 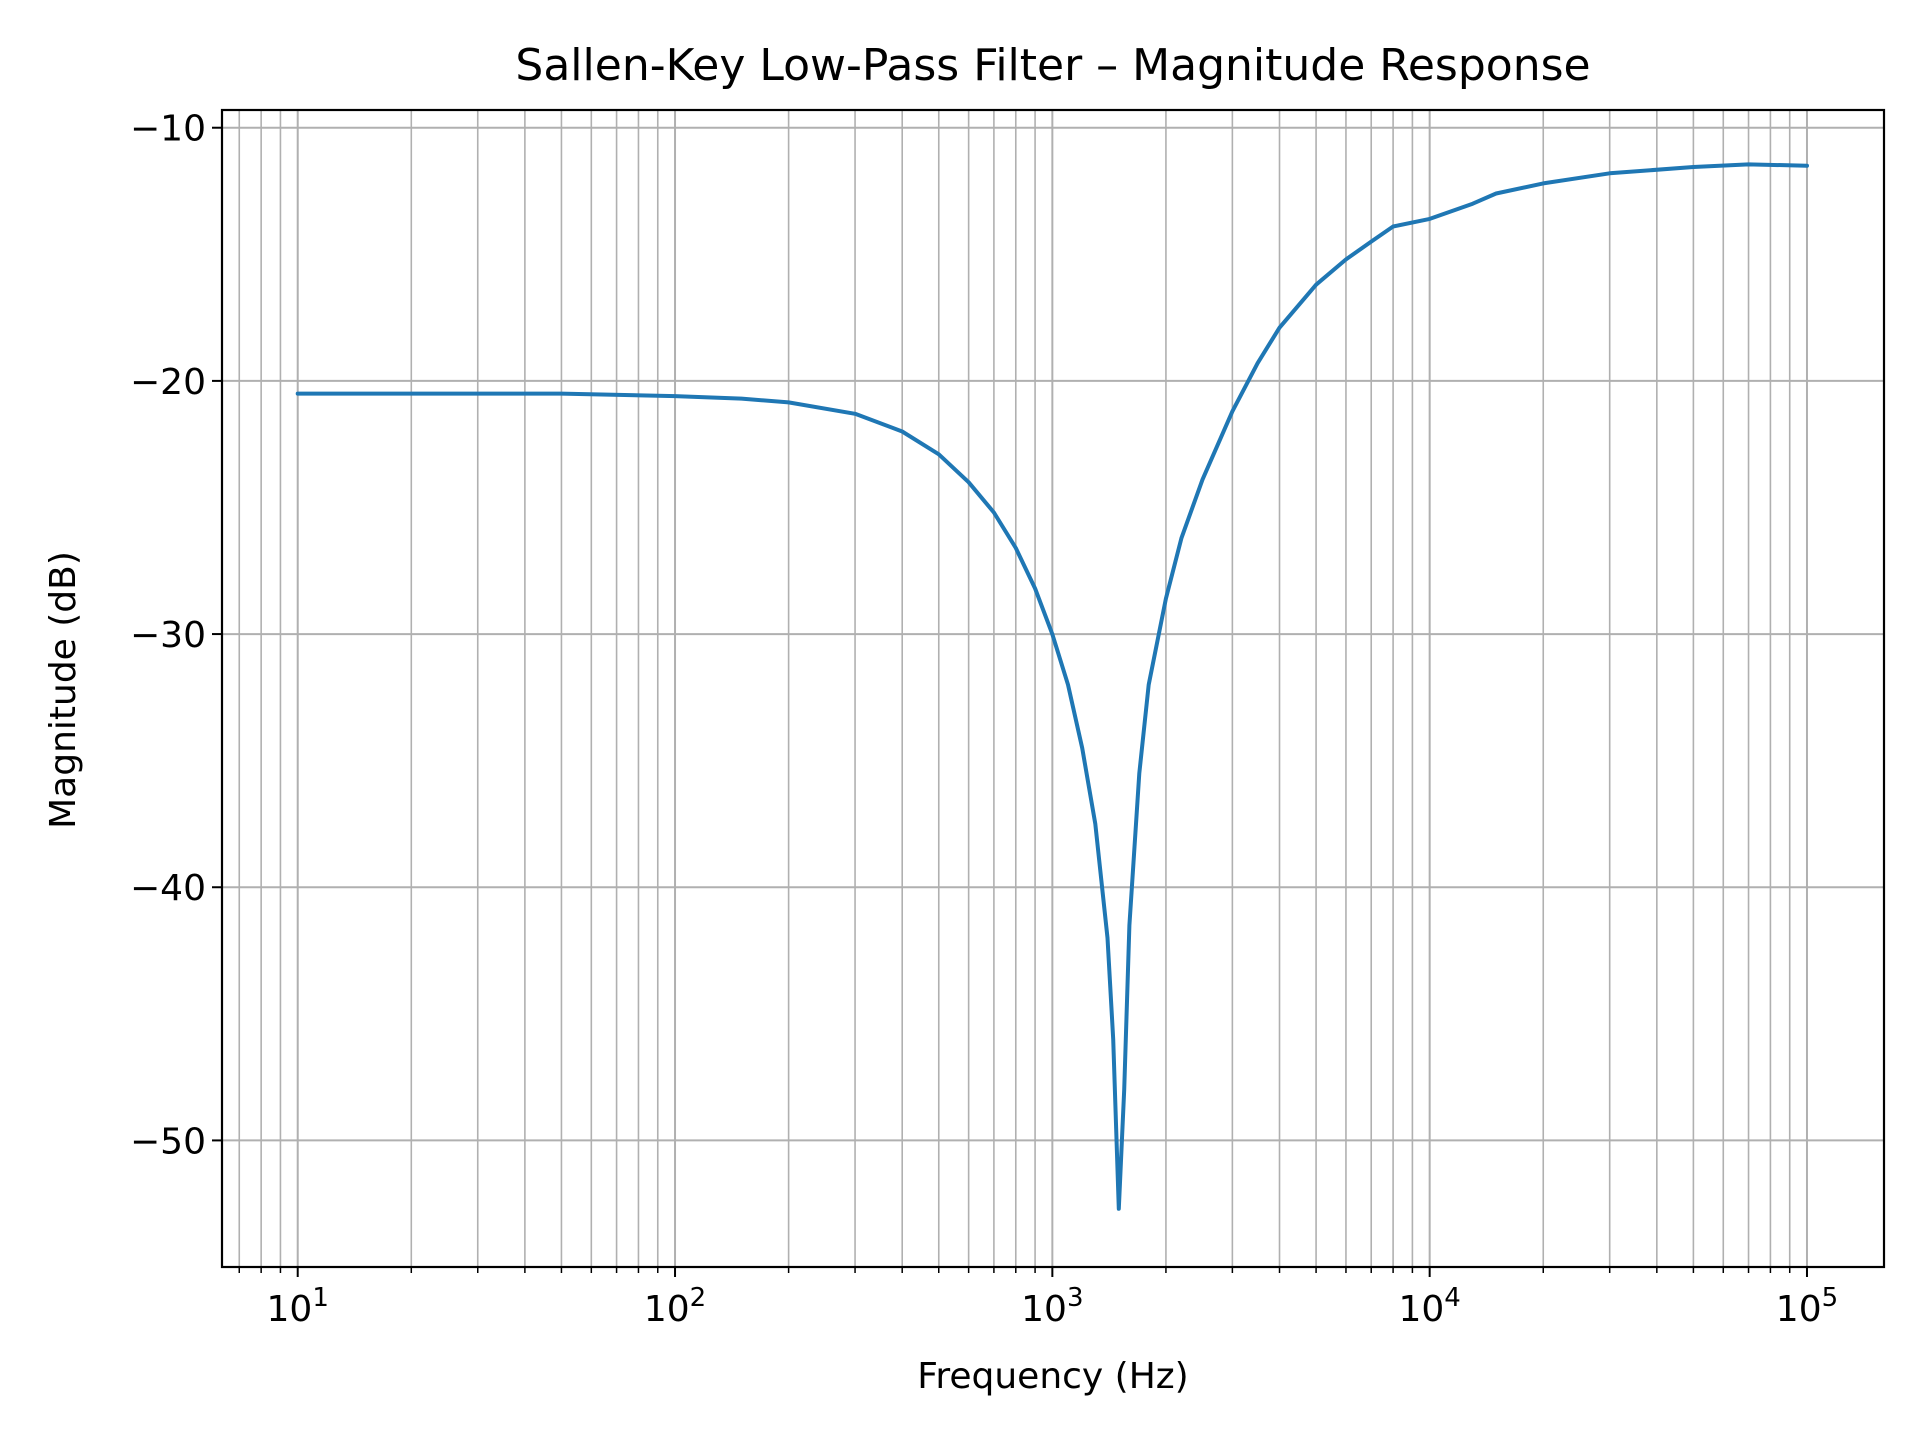 What do you see at coordinates (675, 1306) in the screenshot?
I see `x-tick-label: 10²` at bounding box center [675, 1306].